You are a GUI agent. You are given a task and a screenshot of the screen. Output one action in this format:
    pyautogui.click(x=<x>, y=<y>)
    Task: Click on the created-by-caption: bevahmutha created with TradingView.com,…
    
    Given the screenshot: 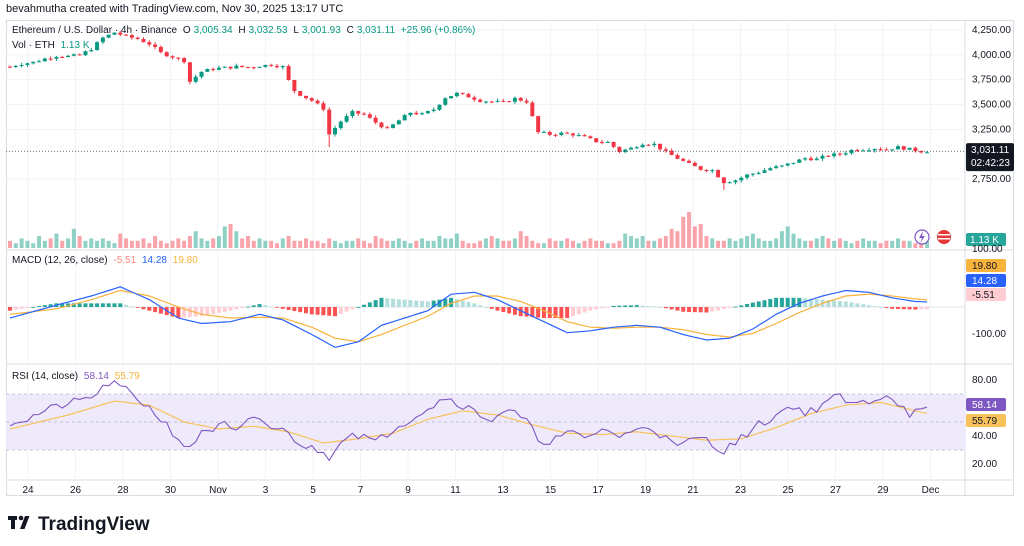 What is the action you would take?
    pyautogui.click(x=175, y=9)
    